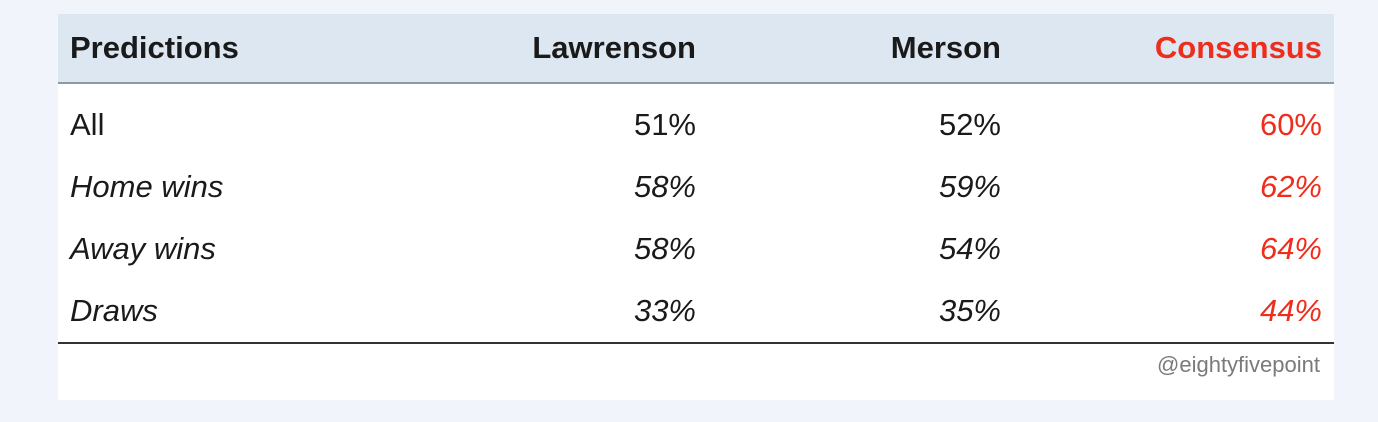 This screenshot has height=422, width=1378. What do you see at coordinates (969, 124) in the screenshot?
I see `cell-merson: 52%` at bounding box center [969, 124].